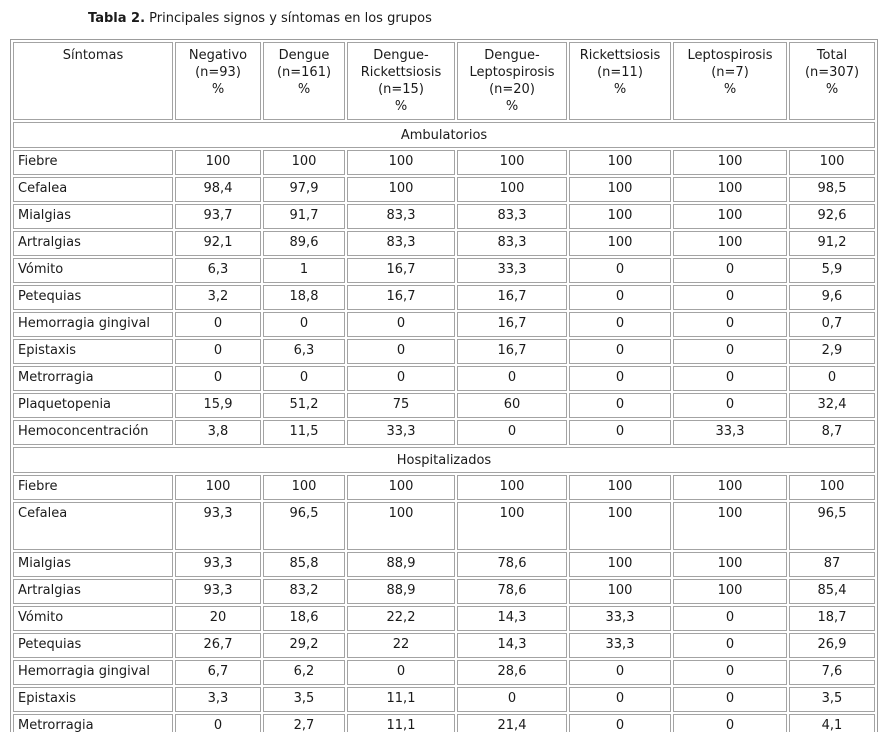  I want to click on value-cell: 3,2, so click(218, 297).